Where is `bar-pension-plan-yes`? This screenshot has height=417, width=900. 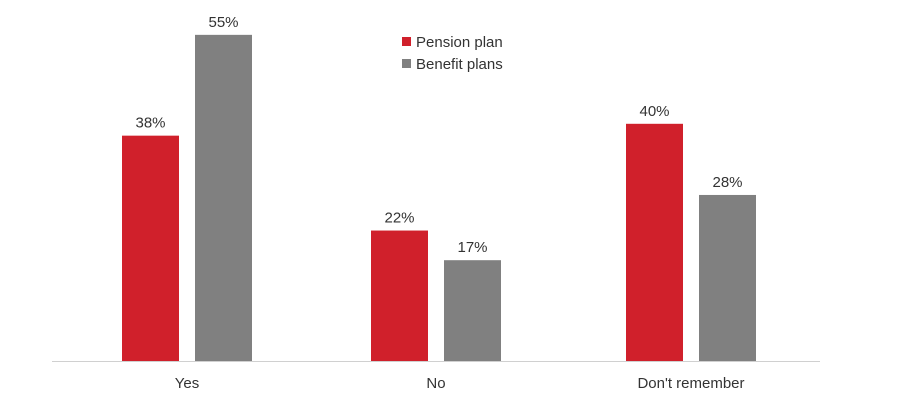
bar-pension-plan-yes is located at coordinates (150, 248).